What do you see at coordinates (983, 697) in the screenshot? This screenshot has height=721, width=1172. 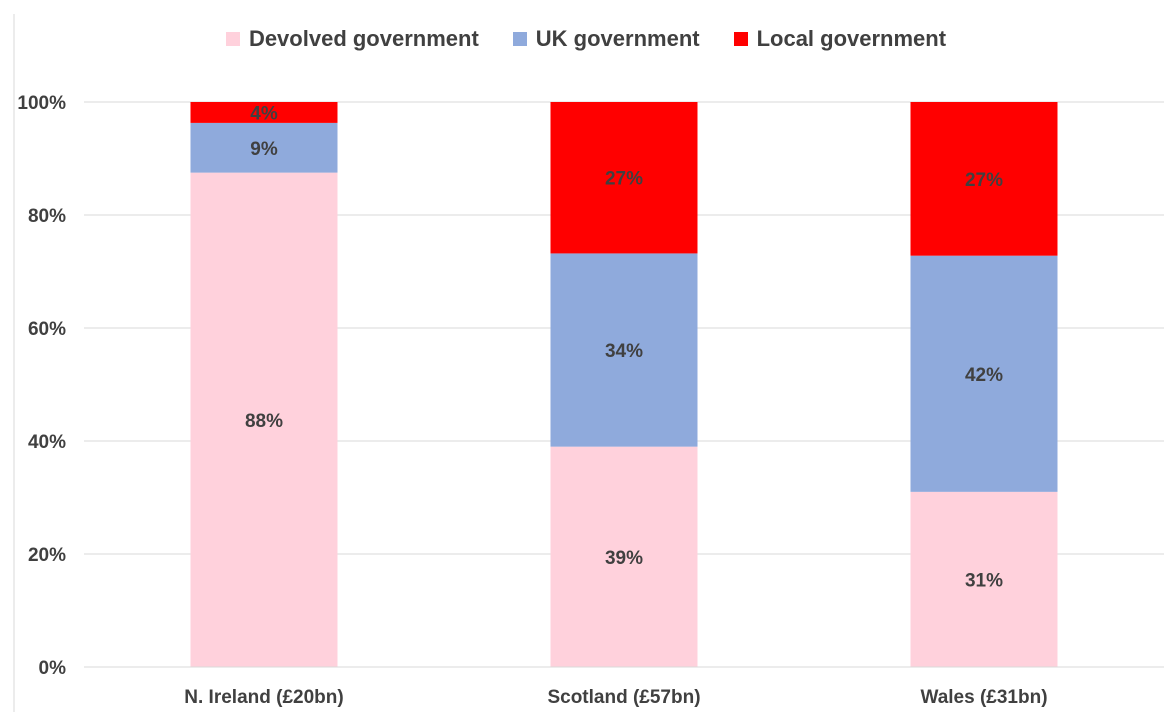 I see `x-tick-label: Wales (£31bn)` at bounding box center [983, 697].